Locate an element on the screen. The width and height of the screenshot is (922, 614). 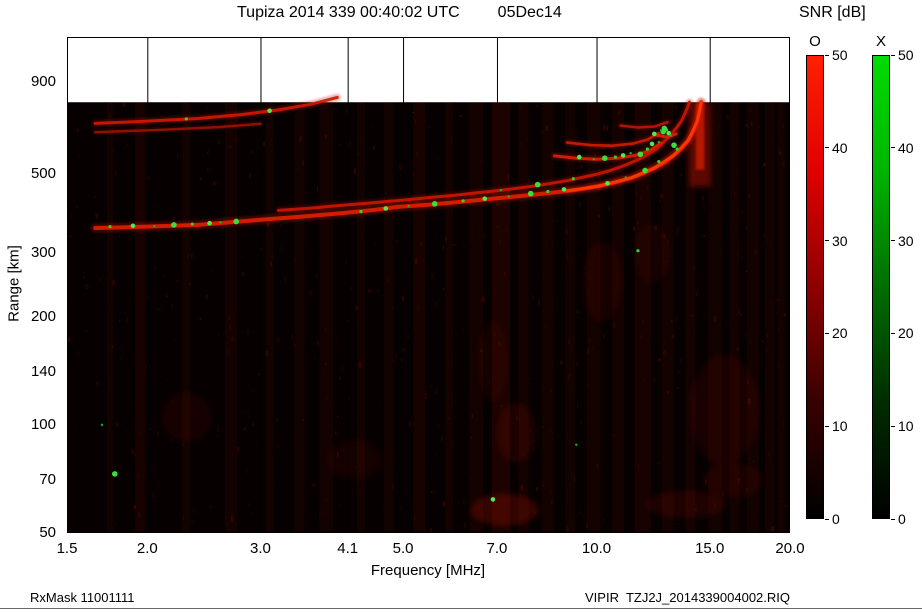
x-tick-label: 3.0 is located at coordinates (260, 548).